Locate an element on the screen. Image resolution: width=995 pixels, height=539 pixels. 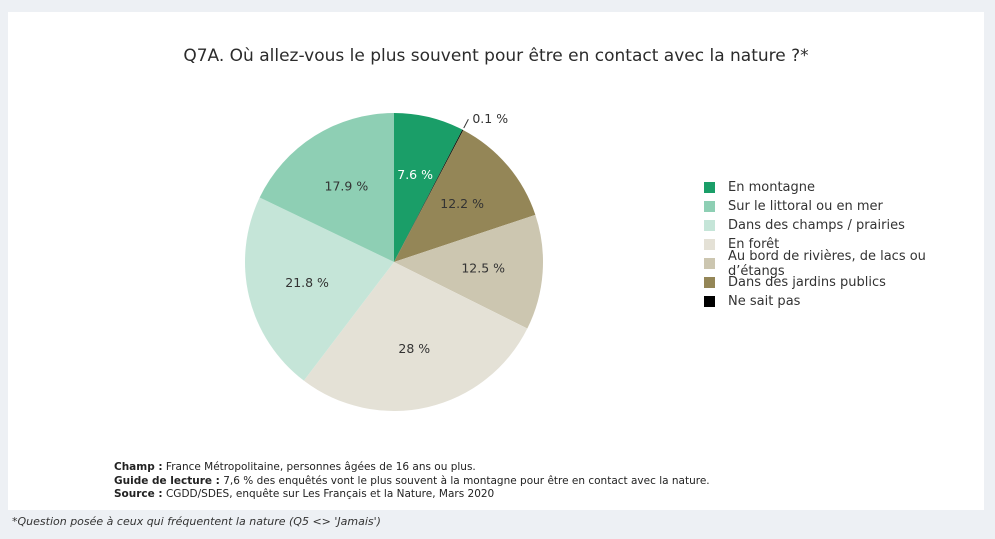
pie-slice-dans-des-champs-prairies is located at coordinates (319, 289).